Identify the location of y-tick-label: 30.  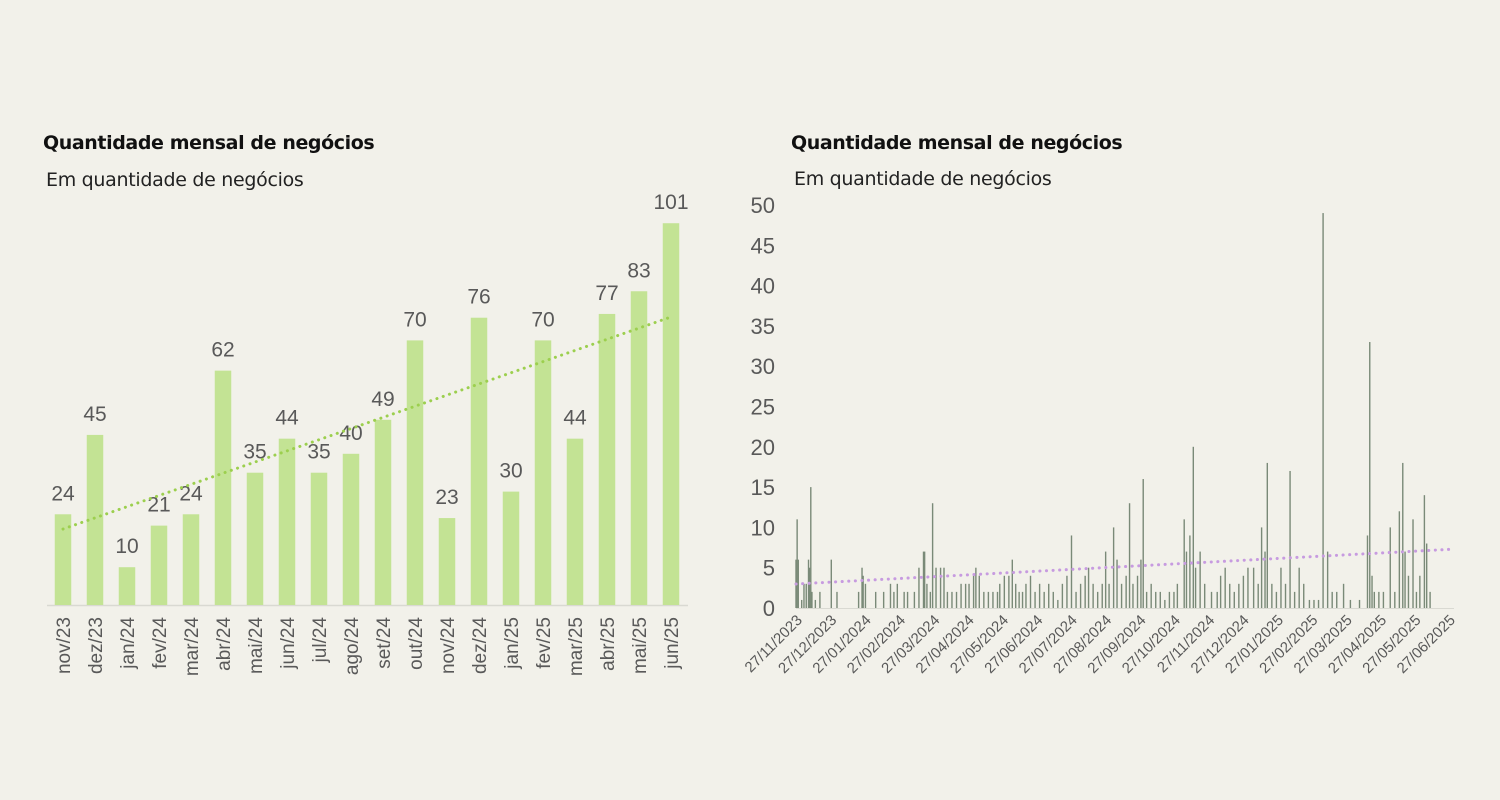
(763, 366).